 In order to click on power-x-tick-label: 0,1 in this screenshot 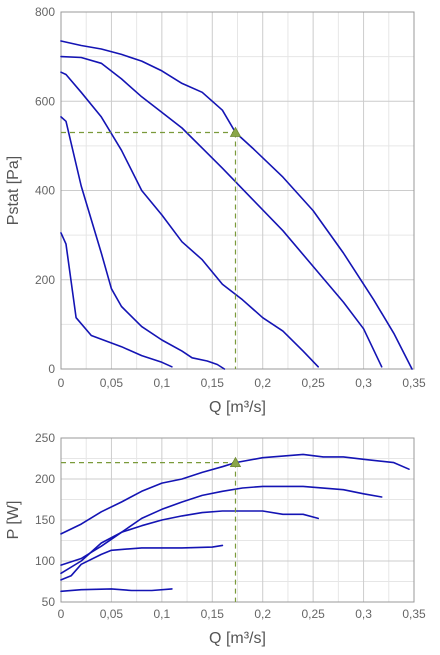, I will do `click(162, 614)`.